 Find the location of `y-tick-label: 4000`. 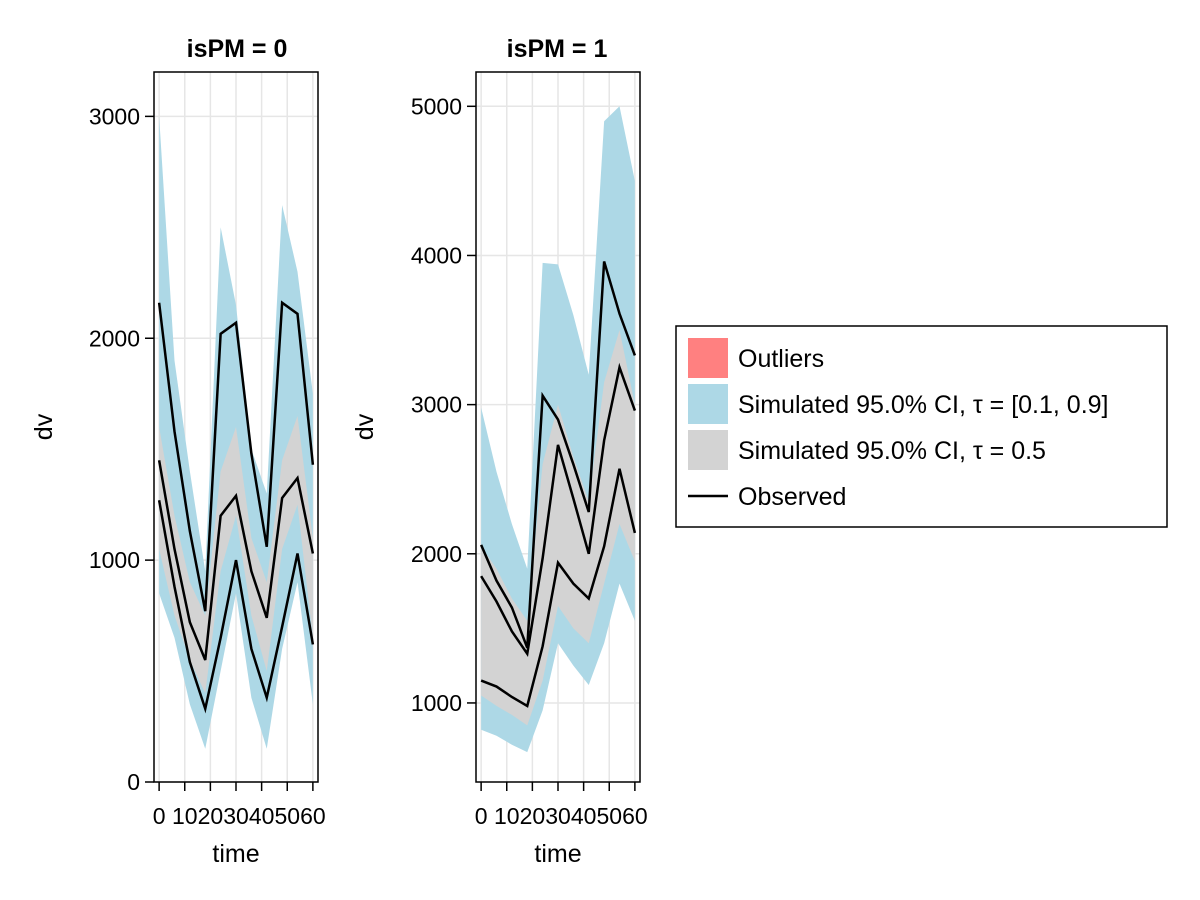

y-tick-label: 4000 is located at coordinates (436, 255).